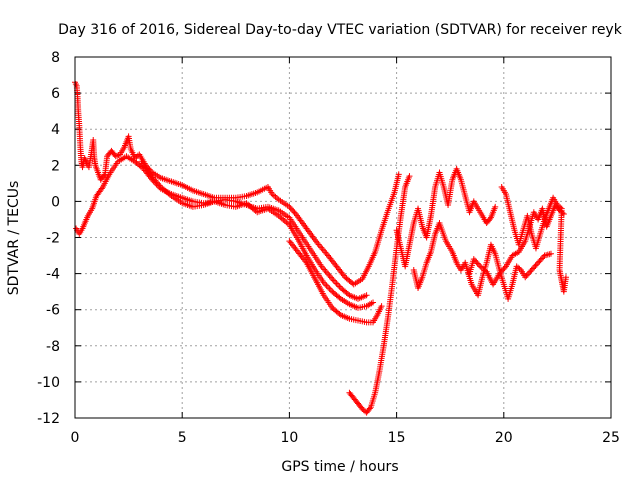 The width and height of the screenshot is (640, 480). I want to click on x-tick-label: 25, so click(611, 438).